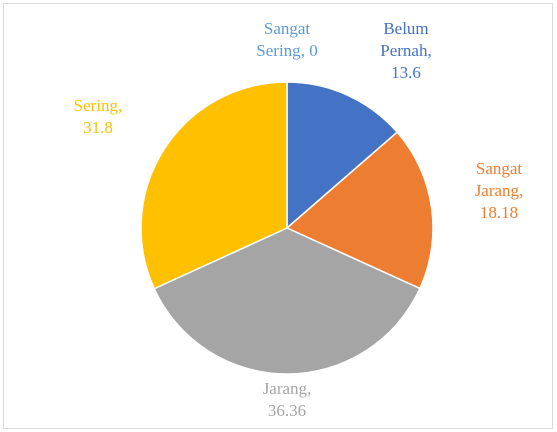 Image resolution: width=557 pixels, height=432 pixels. Describe the element at coordinates (313, 50) in the screenshot. I see `label-value: 0` at that location.